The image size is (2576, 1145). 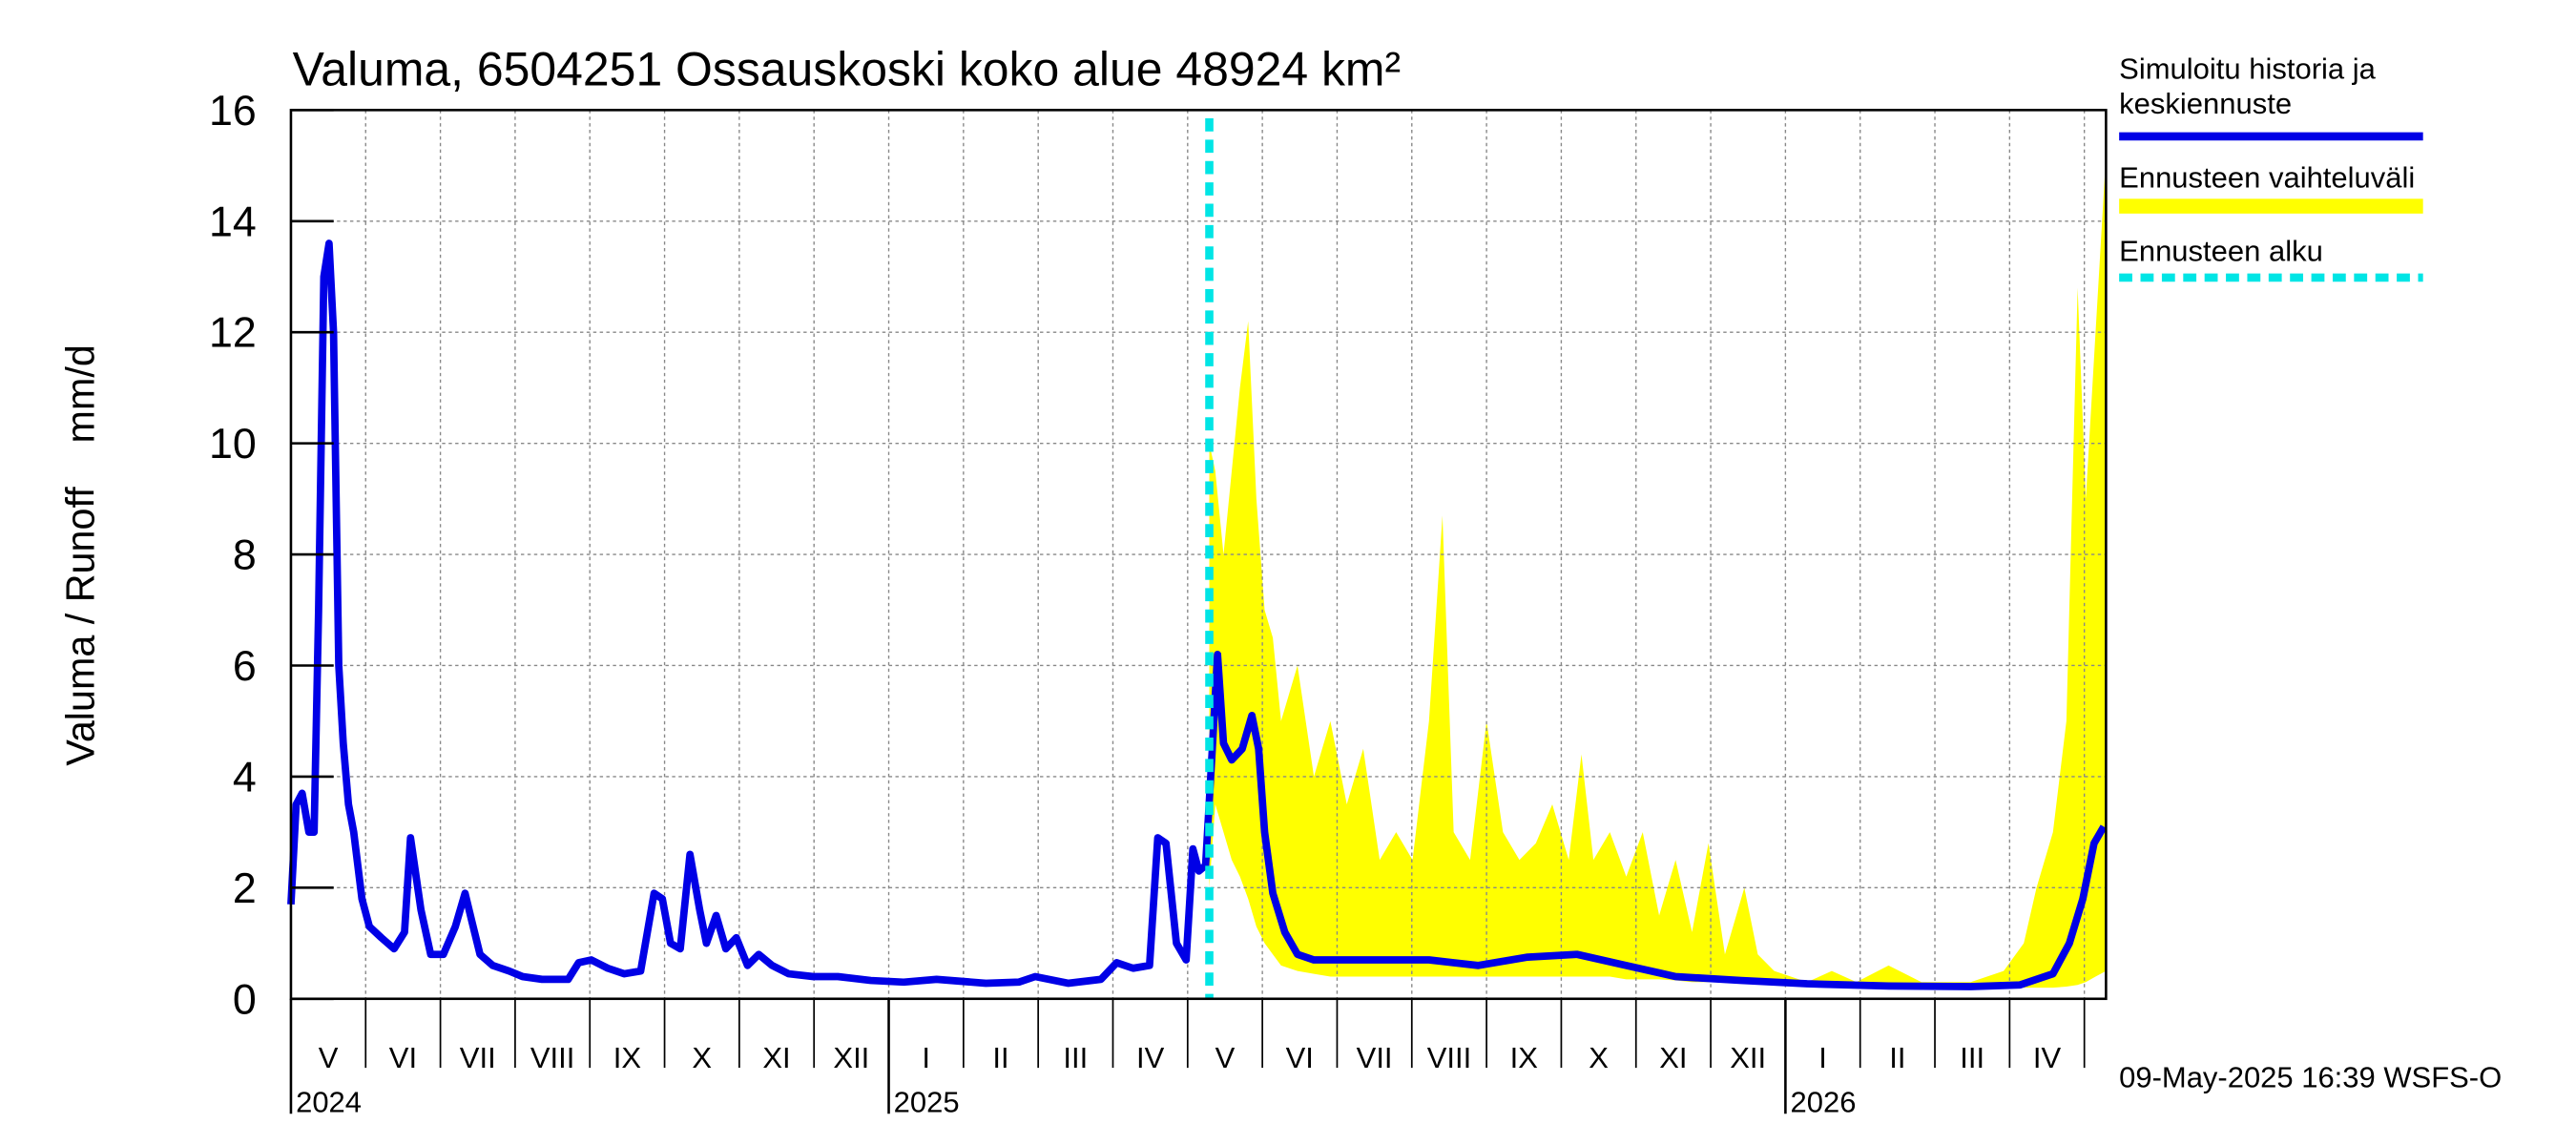 What do you see at coordinates (233, 221) in the screenshot?
I see `y-tick-label: 14` at bounding box center [233, 221].